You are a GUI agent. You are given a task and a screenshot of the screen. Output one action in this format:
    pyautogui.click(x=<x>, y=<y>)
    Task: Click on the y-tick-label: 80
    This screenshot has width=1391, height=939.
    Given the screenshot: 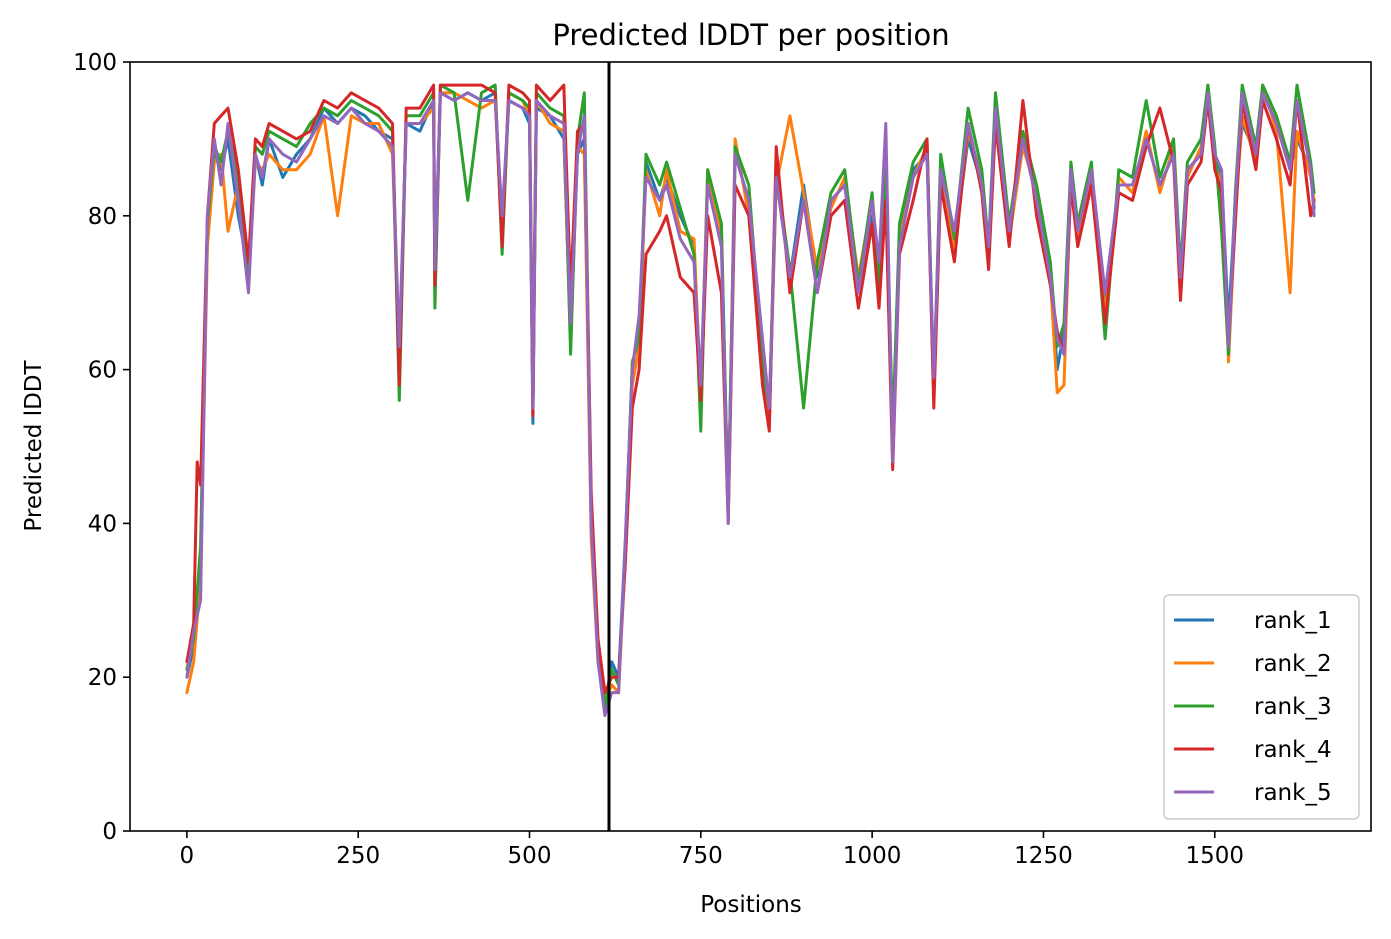 What is the action you would take?
    pyautogui.click(x=102, y=217)
    